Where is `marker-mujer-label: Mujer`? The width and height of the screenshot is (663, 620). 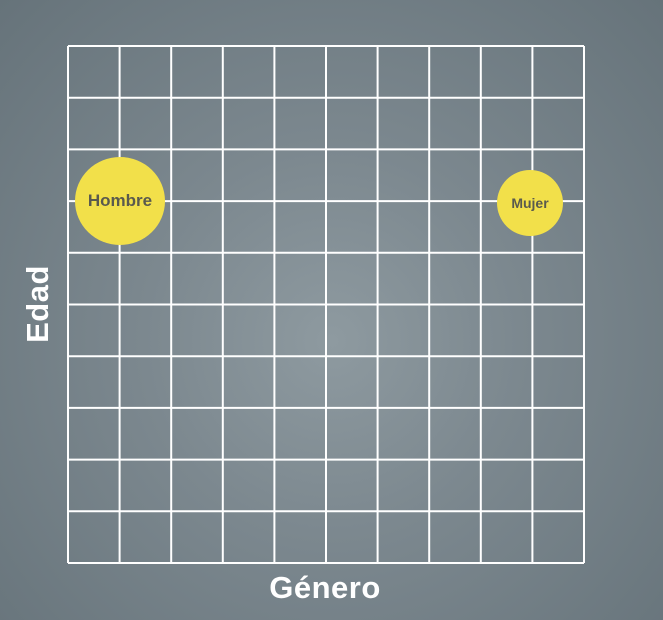
marker-mujer-label: Mujer is located at coordinates (530, 203).